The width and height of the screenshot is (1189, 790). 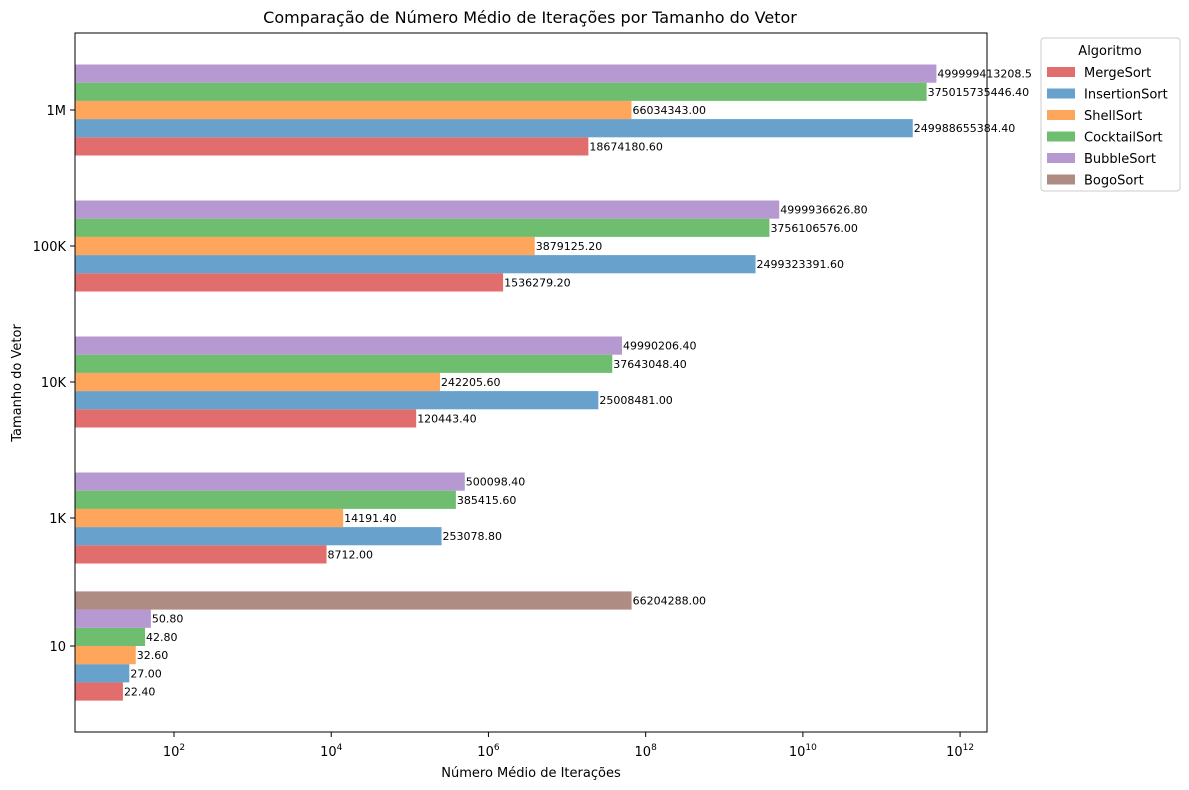 What do you see at coordinates (1114, 181) in the screenshot?
I see `legend-label-bogosort: BogoSort` at bounding box center [1114, 181].